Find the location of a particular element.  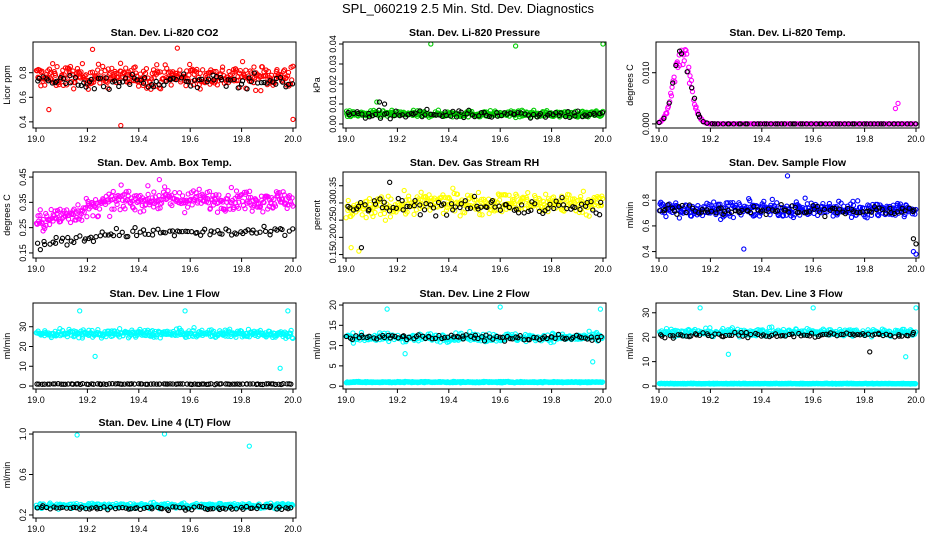

y-tick-label: 0.04 is located at coordinates (333, 44).